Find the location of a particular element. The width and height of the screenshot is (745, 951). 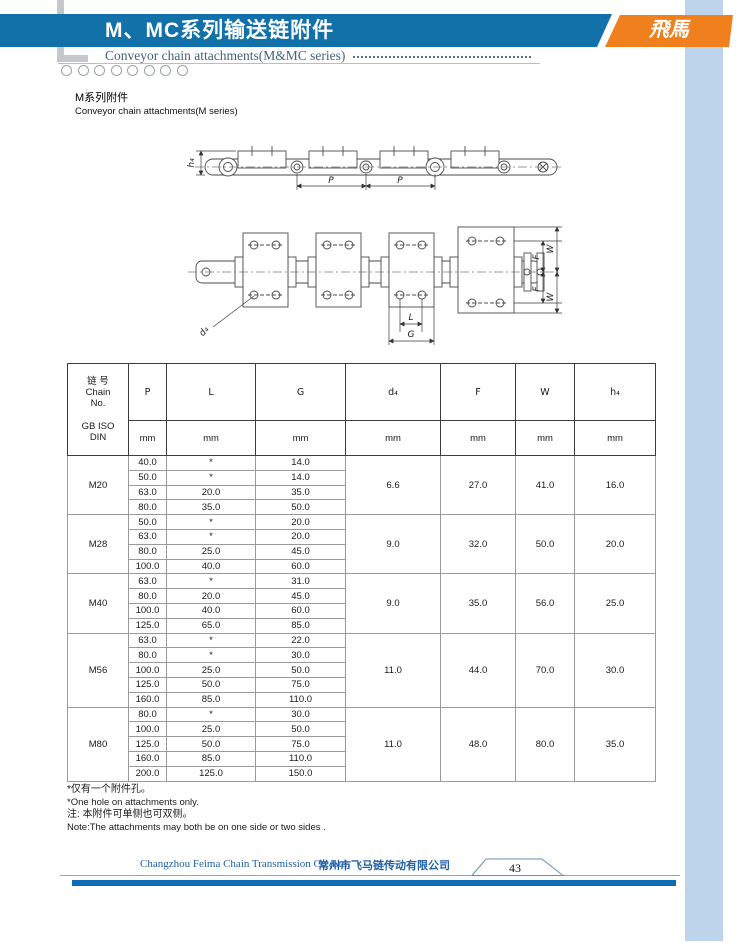

l-value-cell: 35.0 is located at coordinates (211, 507).